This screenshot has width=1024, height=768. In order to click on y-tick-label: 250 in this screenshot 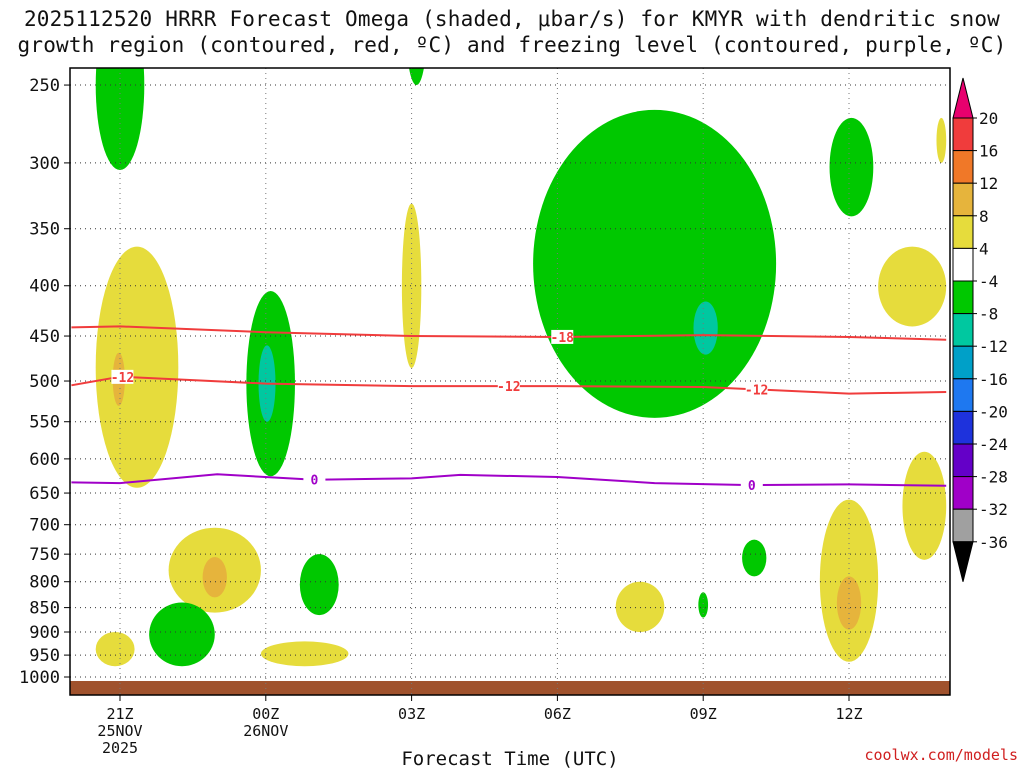, I will do `click(44, 86)`.